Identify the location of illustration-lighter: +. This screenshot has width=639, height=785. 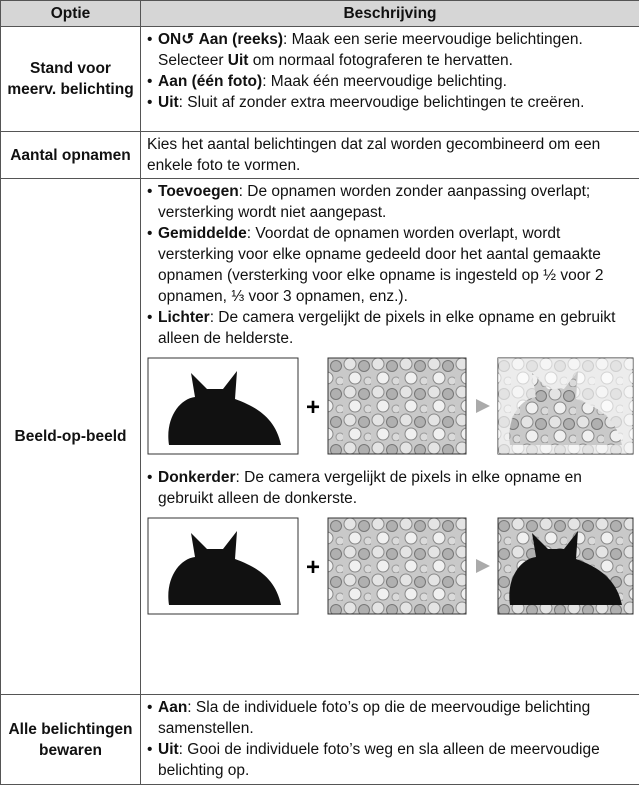
(390, 407).